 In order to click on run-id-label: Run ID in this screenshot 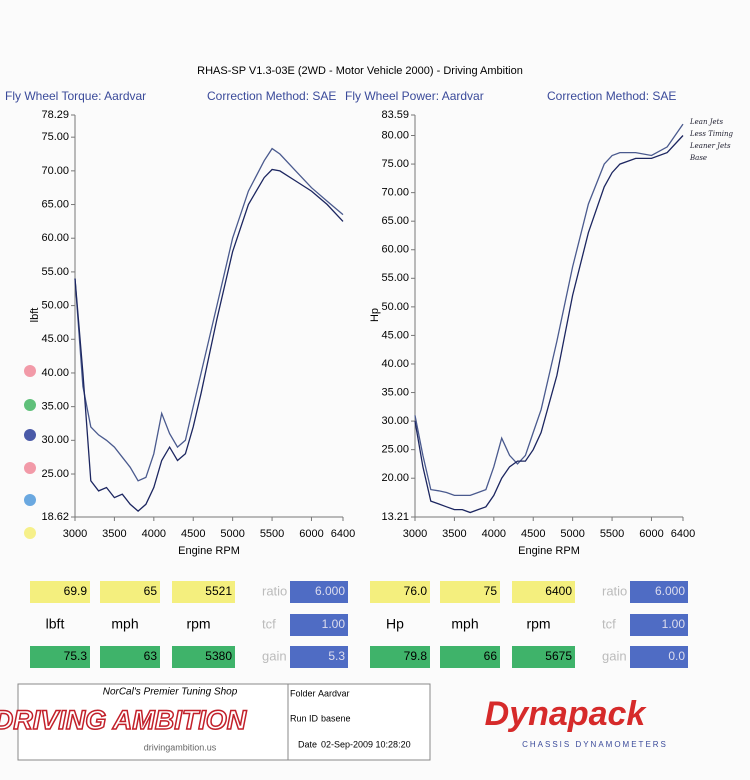, I will do `click(304, 718)`.